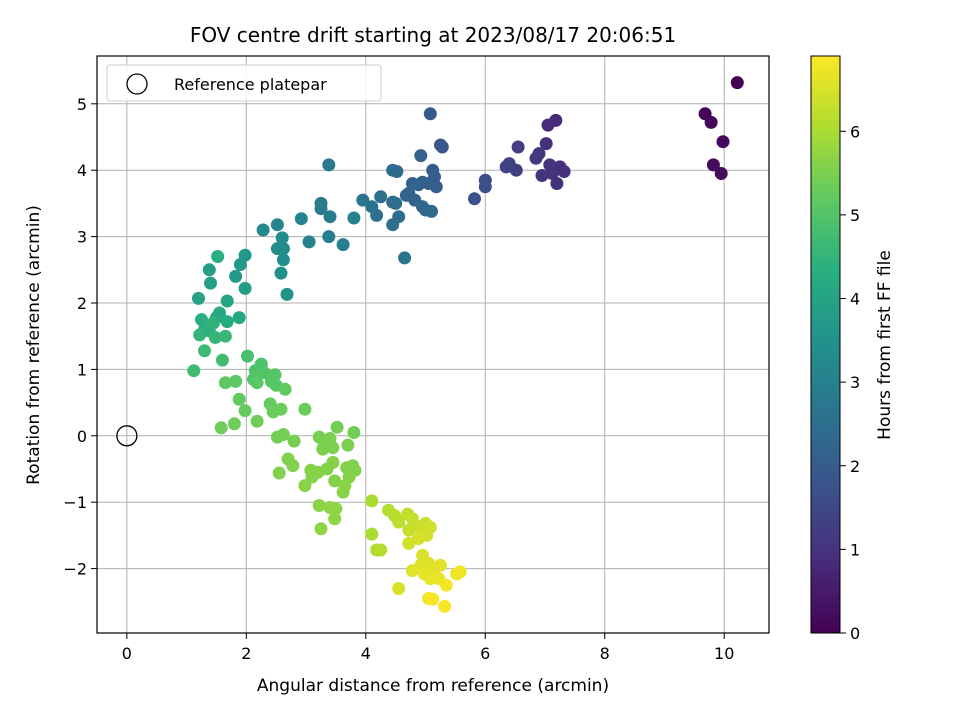 This screenshot has height=720, width=960. Describe the element at coordinates (82, 436) in the screenshot. I see `y-tick-label: 0` at that location.